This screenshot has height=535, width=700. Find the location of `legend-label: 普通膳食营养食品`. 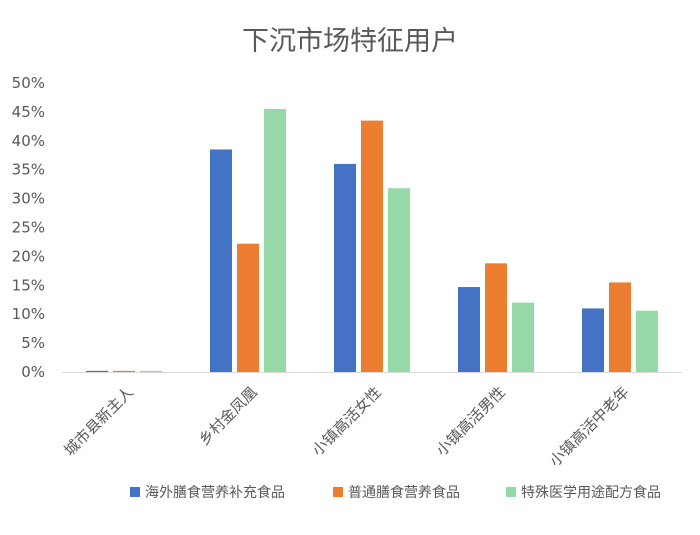

legend-label: 普通膳食营养食品 is located at coordinates (404, 492).